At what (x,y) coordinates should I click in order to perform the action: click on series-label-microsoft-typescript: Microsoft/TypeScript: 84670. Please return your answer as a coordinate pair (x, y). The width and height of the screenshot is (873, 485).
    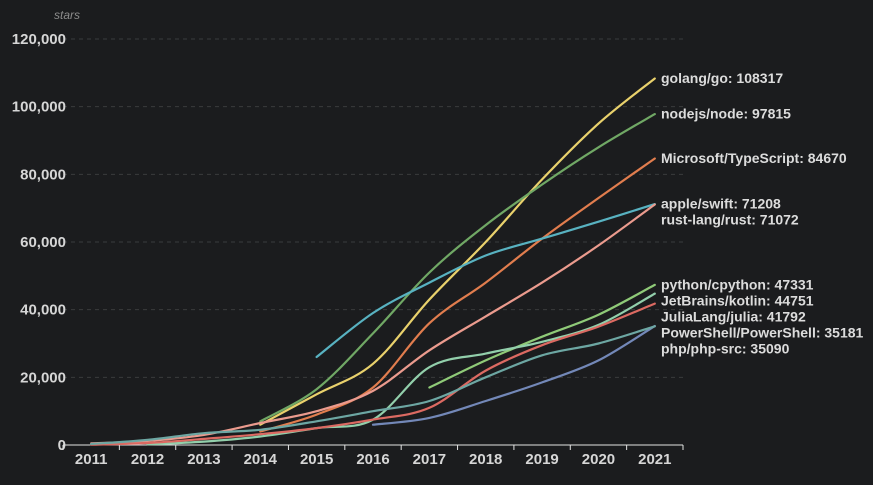
    Looking at the image, I should click on (754, 158).